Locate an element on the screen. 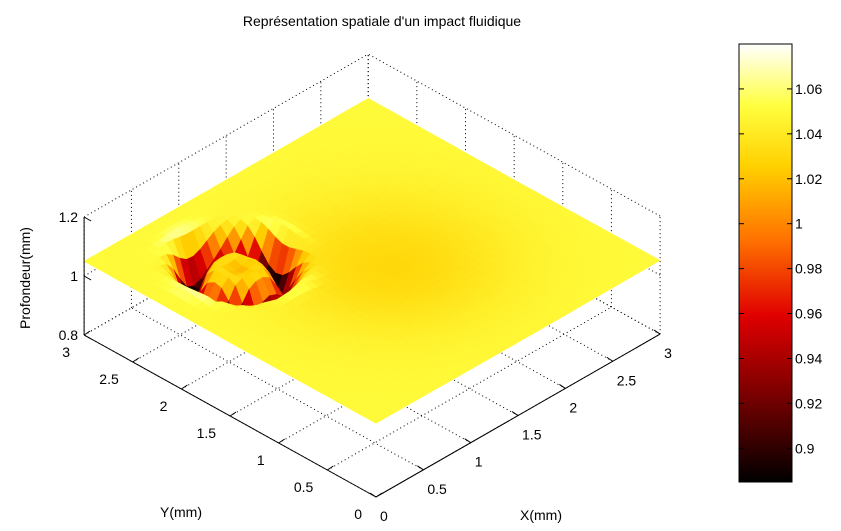 The width and height of the screenshot is (841, 531). x-tick-label: 0 is located at coordinates (384, 516).